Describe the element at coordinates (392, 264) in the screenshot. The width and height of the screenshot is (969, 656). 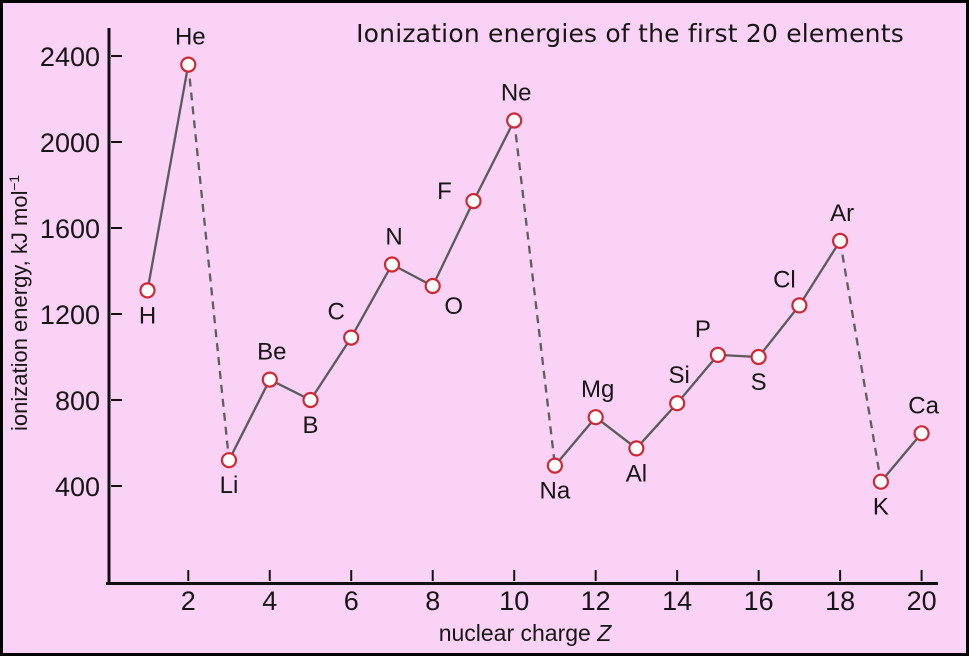
I see `data-point-N` at that location.